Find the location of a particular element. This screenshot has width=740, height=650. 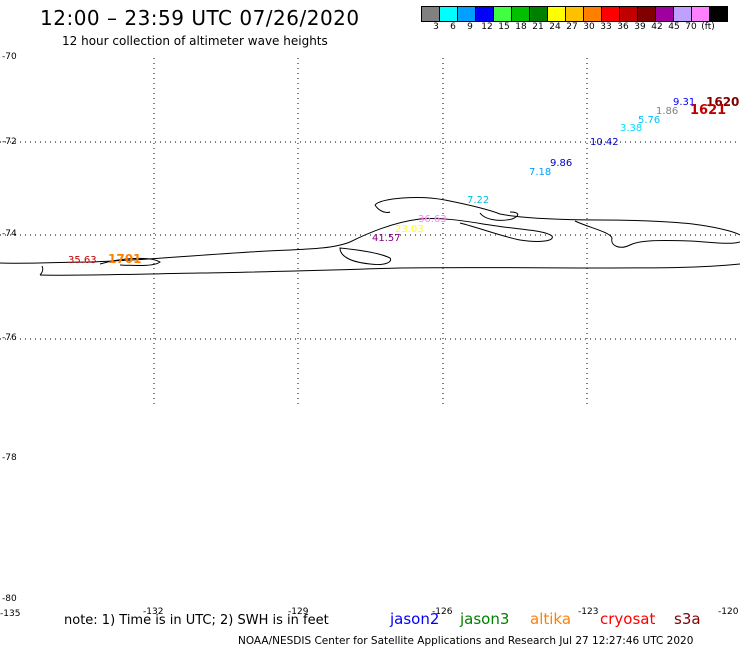

wave-height-label: 35.63 is located at coordinates (82, 260).